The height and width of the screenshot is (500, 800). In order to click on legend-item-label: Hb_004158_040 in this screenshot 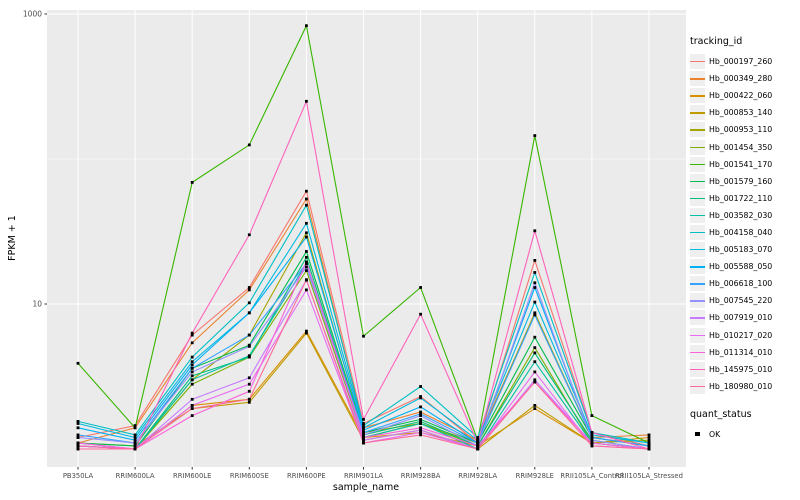, I will do `click(741, 232)`.